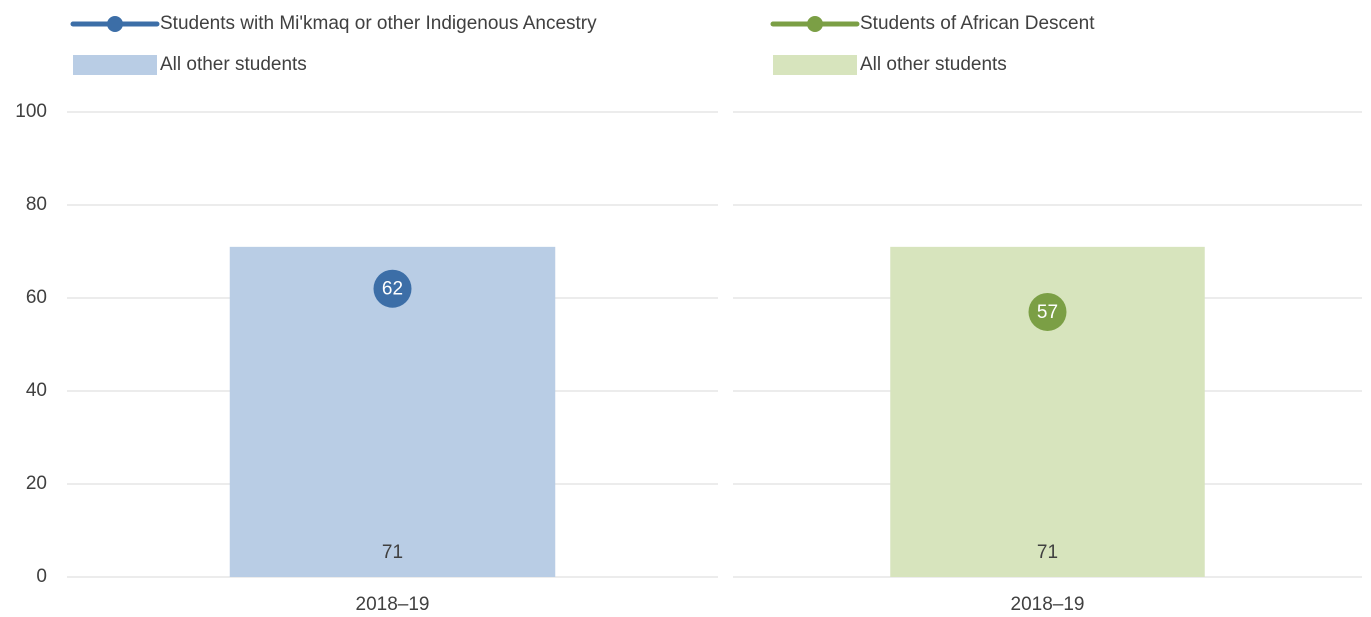 Image resolution: width=1371 pixels, height=617 pixels. Describe the element at coordinates (36, 297) in the screenshot. I see `y-tick-label: 60` at that location.